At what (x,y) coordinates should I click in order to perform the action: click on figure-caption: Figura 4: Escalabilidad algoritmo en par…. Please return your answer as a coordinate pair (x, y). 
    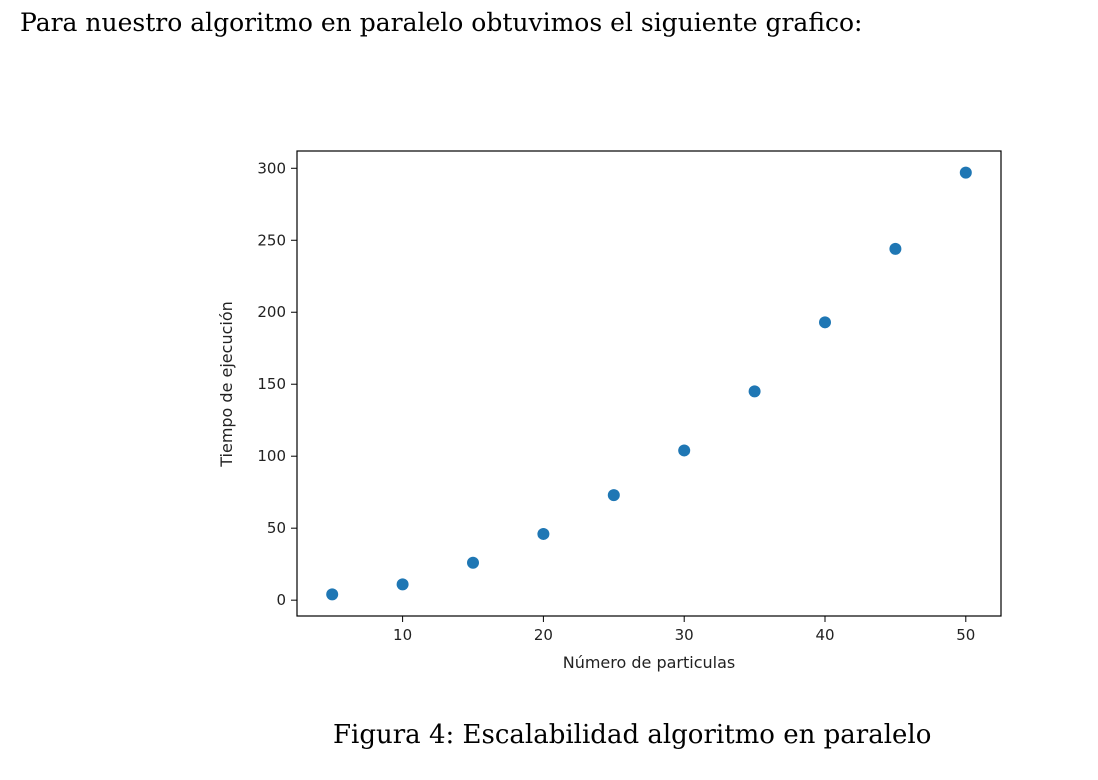
    Looking at the image, I should click on (632, 735).